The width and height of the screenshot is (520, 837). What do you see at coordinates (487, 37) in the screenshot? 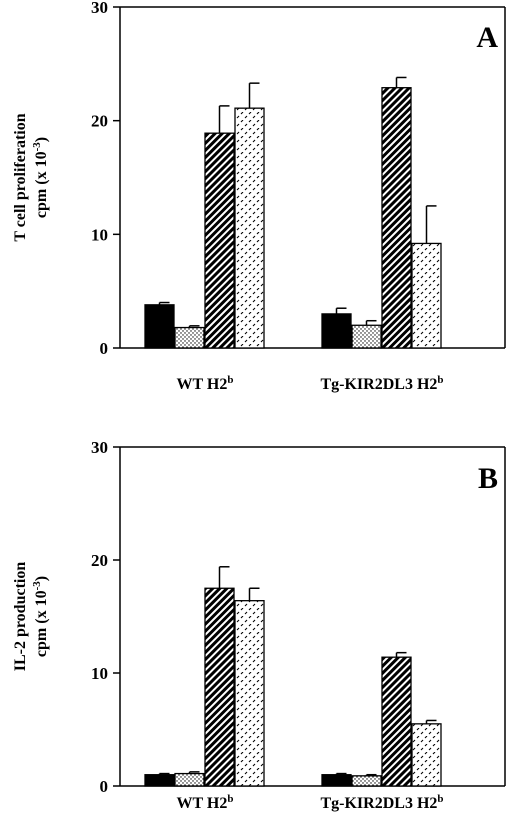
I see `panel-label: A` at bounding box center [487, 37].